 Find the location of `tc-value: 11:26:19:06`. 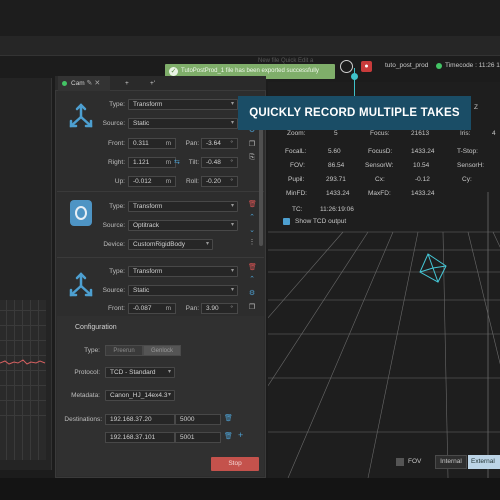

tc-value: 11:26:19:06 is located at coordinates (337, 209).